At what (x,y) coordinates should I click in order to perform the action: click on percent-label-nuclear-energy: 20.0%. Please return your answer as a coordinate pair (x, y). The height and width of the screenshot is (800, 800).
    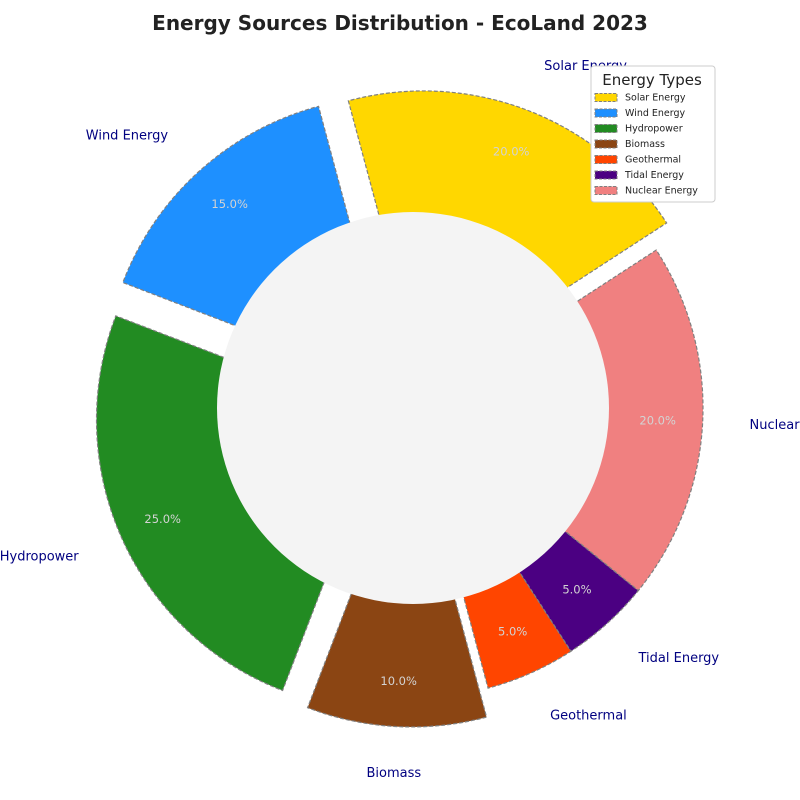
    Looking at the image, I should click on (657, 420).